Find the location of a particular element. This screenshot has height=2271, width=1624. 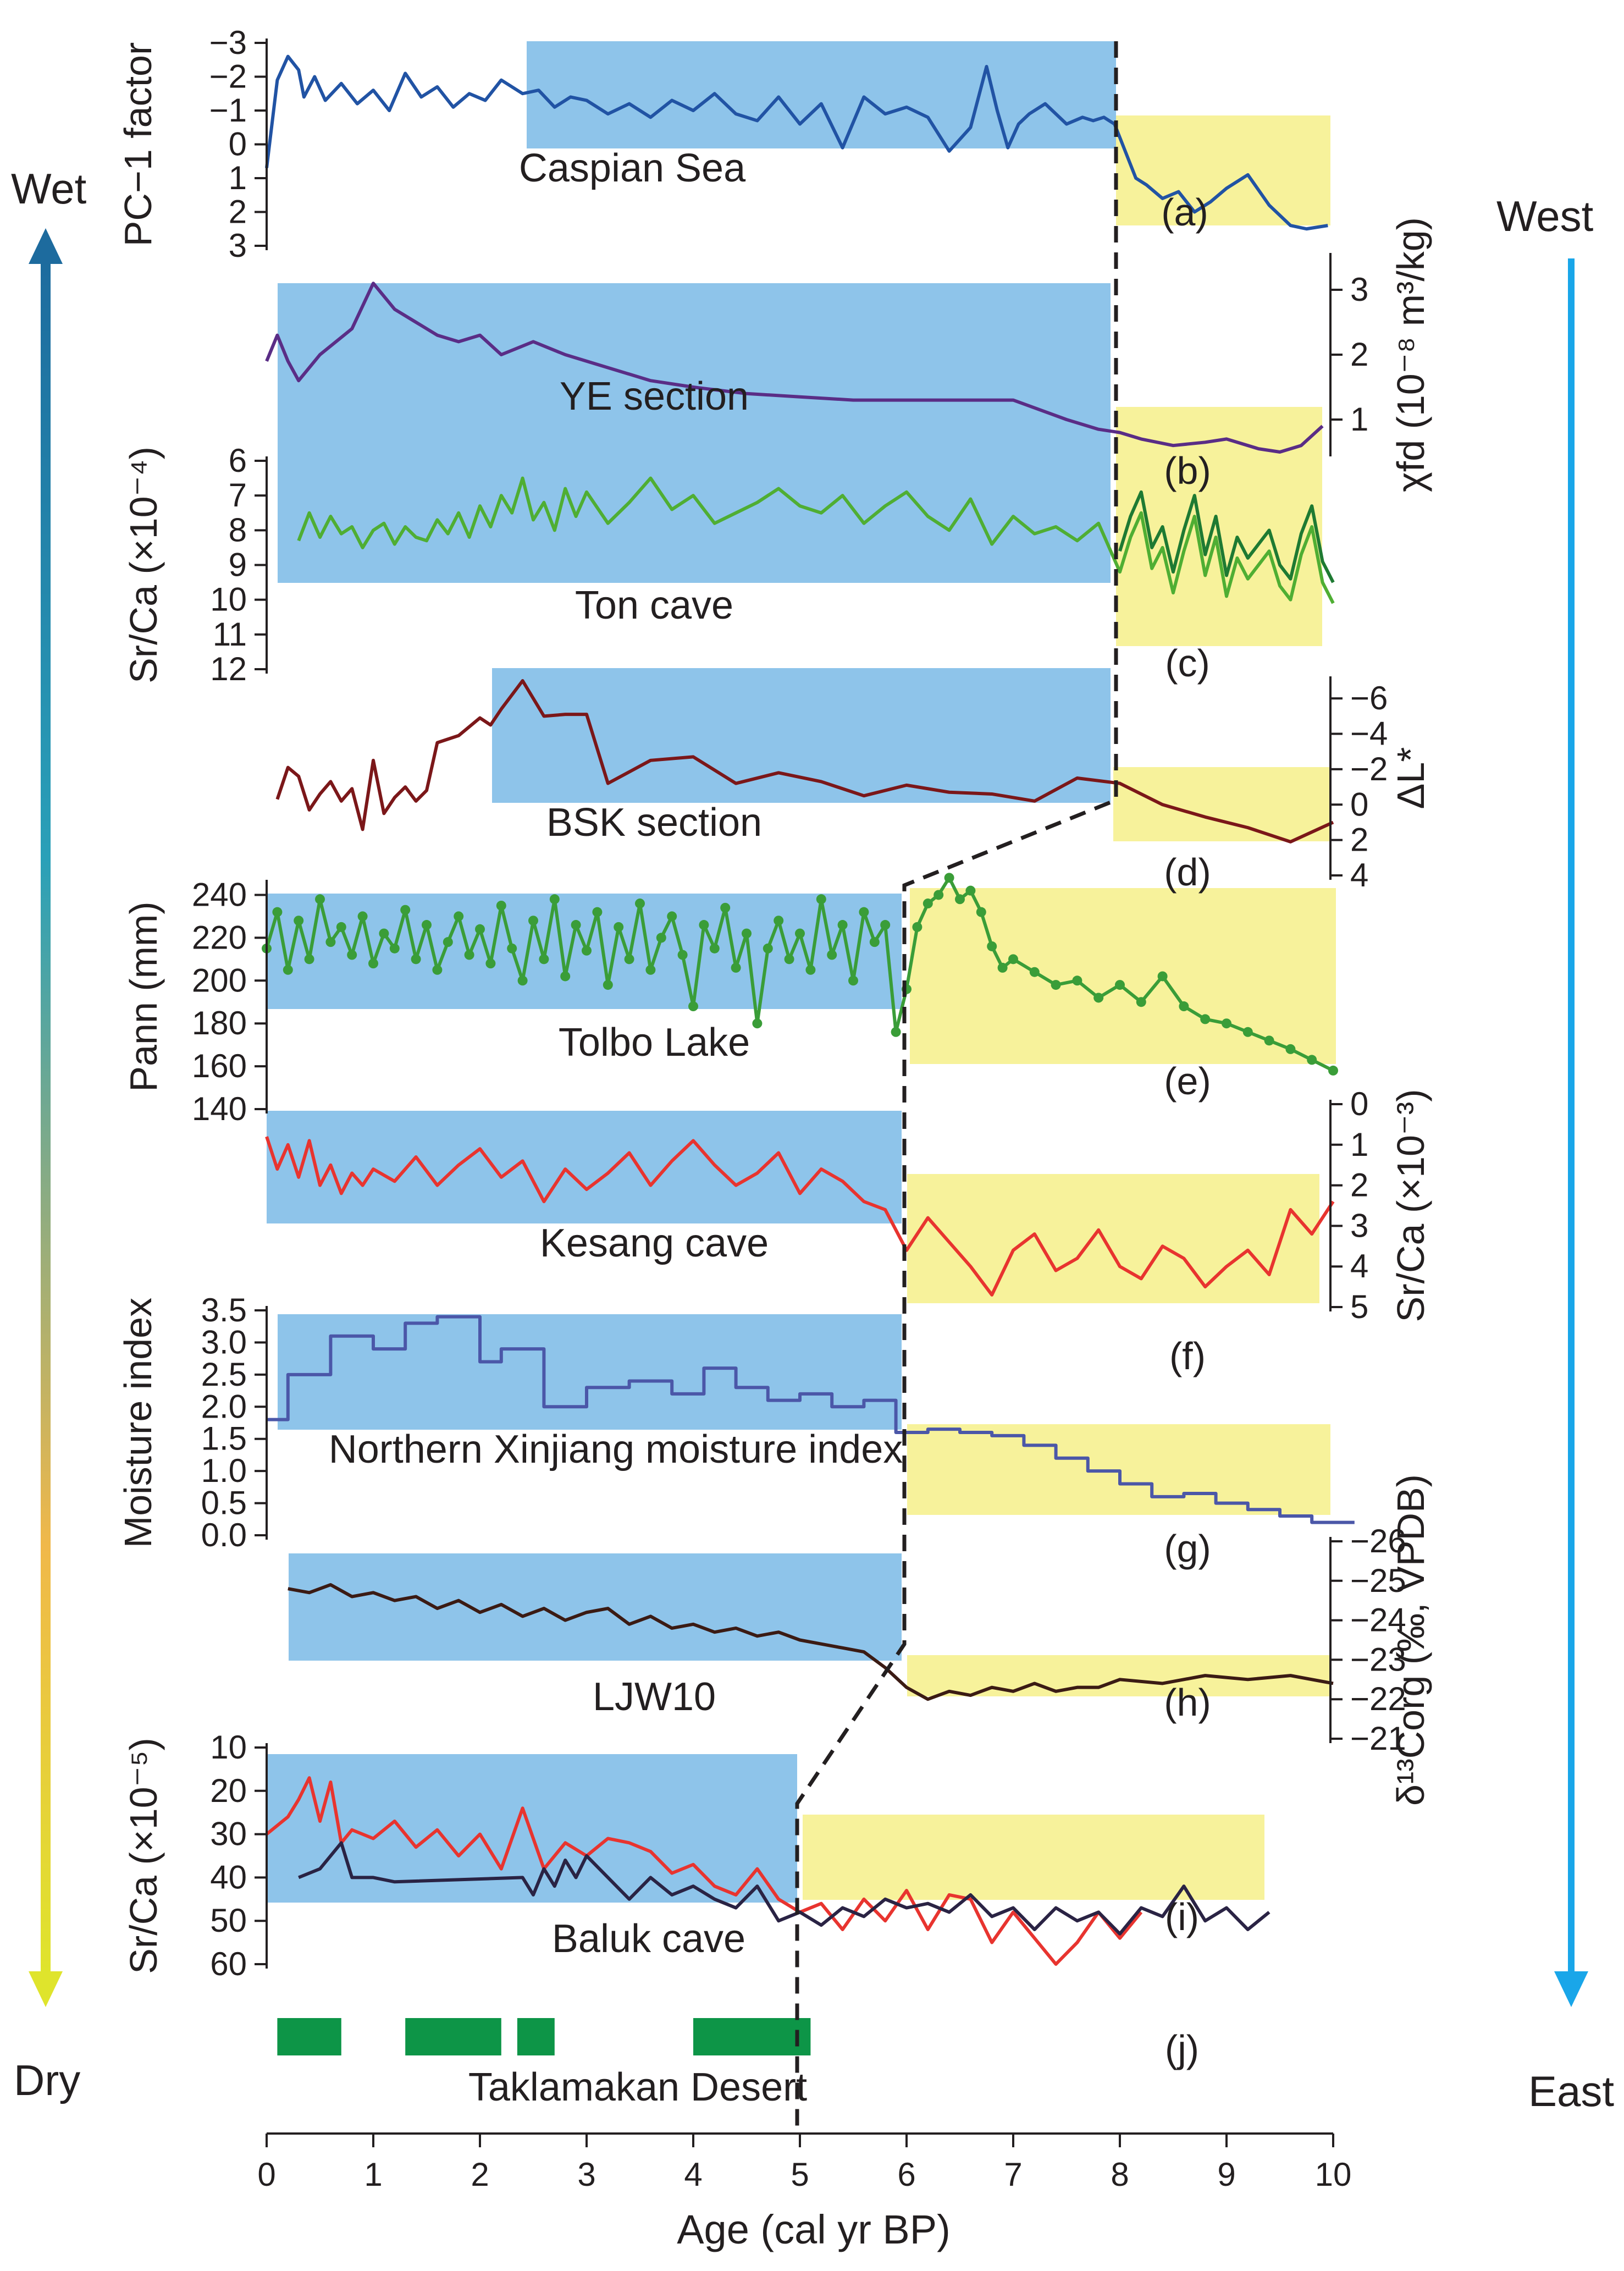

panel-label-e: (e) is located at coordinates (1187, 1081).